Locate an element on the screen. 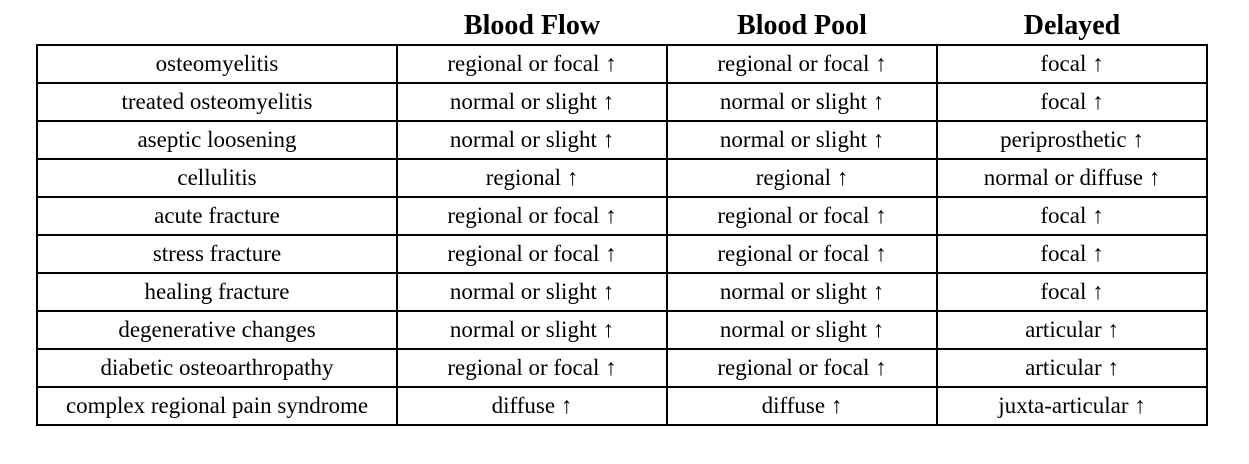  condition-cell: stress fracture is located at coordinates (217, 254).